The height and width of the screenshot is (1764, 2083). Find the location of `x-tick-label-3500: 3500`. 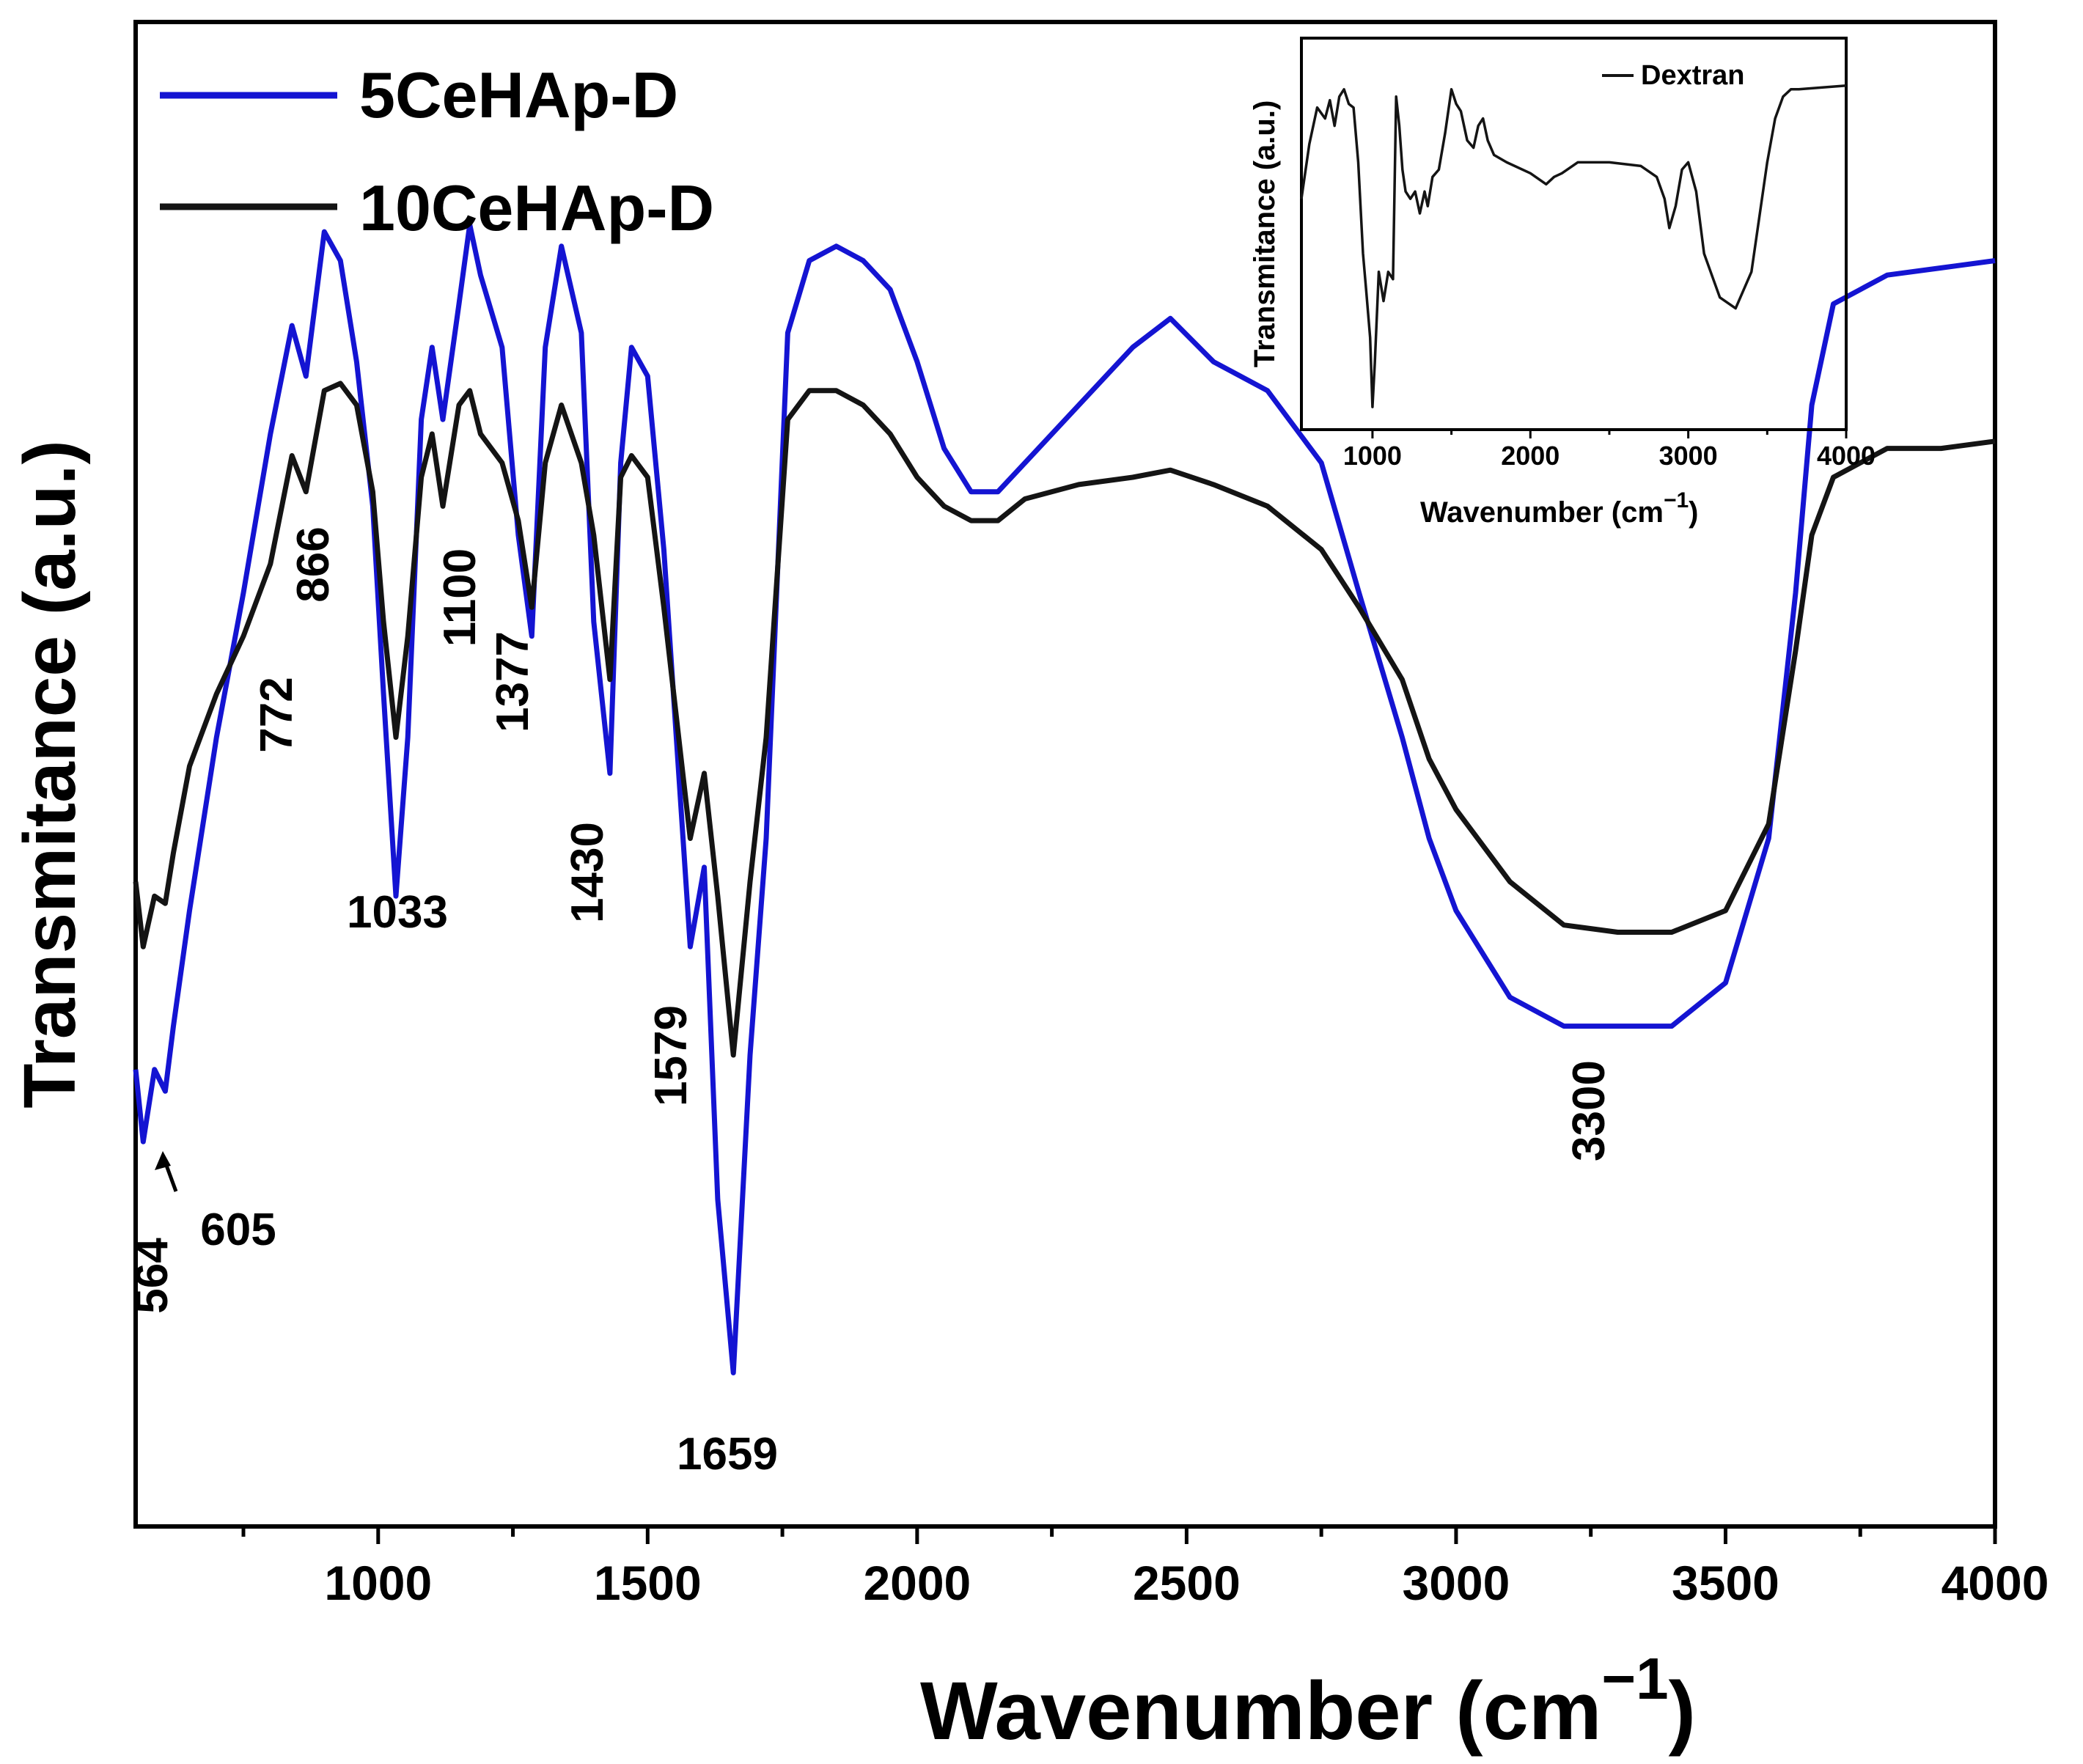

x-tick-label-3500: 3500 is located at coordinates (1725, 1583).